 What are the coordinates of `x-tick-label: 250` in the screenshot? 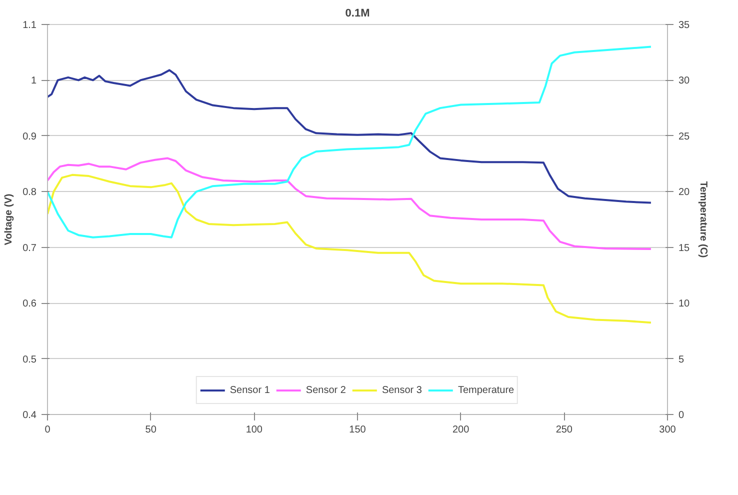 It's located at (564, 430).